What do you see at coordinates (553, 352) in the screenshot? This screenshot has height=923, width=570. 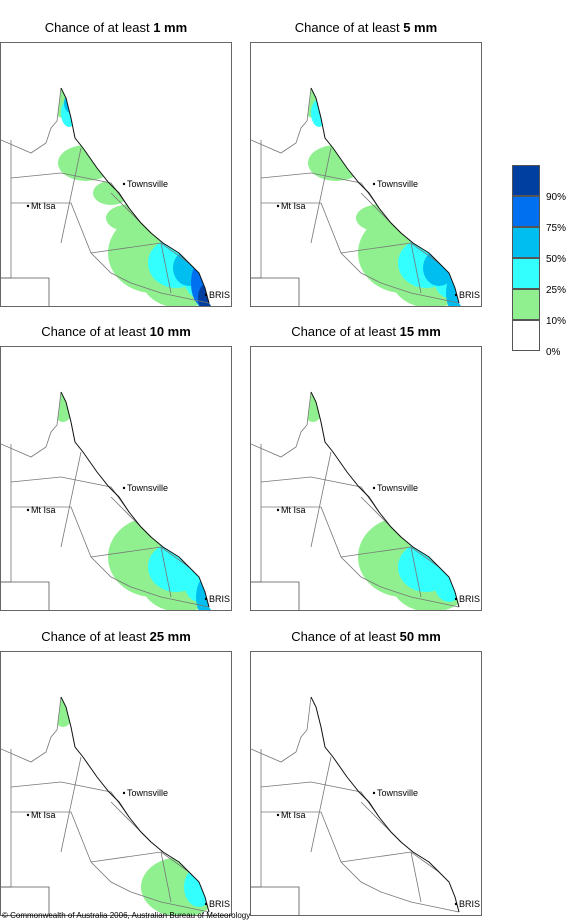 I see `legend-label-0: 0%` at bounding box center [553, 352].